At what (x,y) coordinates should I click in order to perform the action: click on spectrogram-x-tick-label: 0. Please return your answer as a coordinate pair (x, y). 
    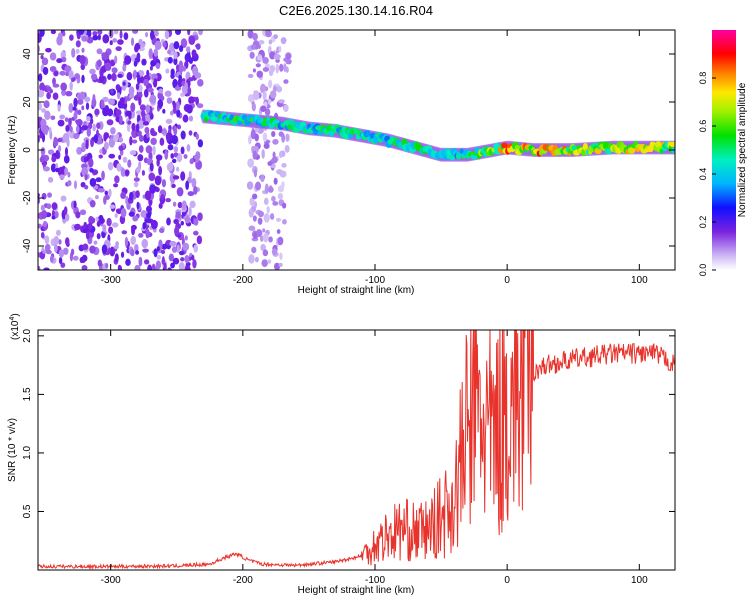
    Looking at the image, I should click on (507, 280).